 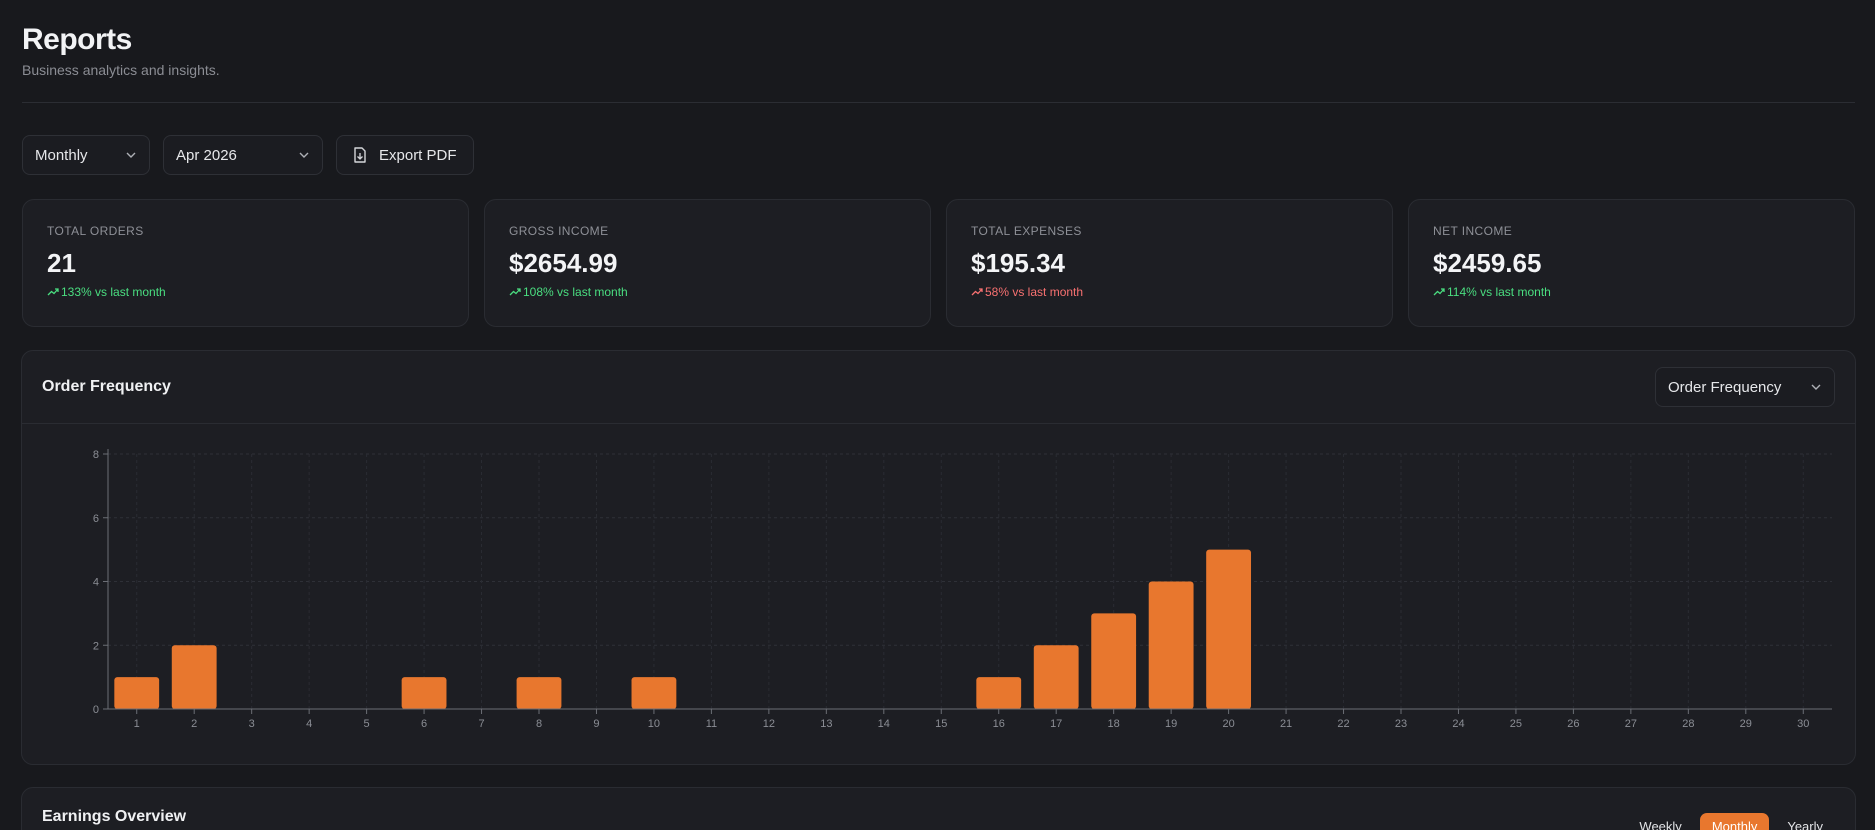 What do you see at coordinates (252, 724) in the screenshot?
I see `x-tick-label: 3` at bounding box center [252, 724].